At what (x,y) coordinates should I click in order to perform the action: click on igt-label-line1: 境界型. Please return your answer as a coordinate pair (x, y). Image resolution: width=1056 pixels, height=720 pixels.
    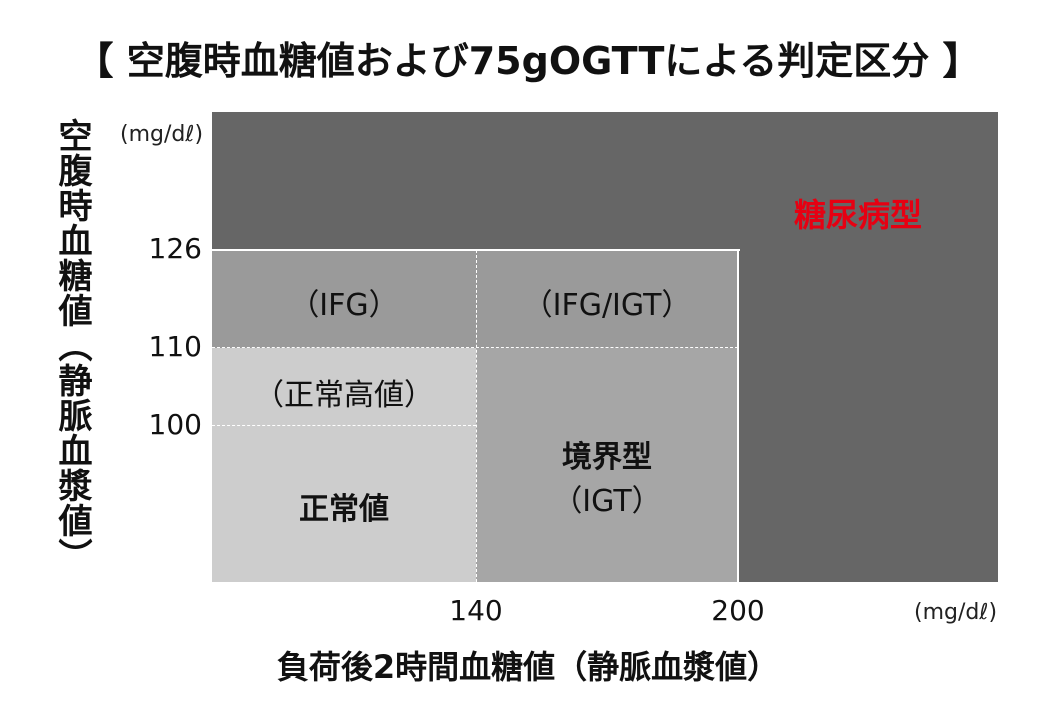
    Looking at the image, I should click on (607, 457).